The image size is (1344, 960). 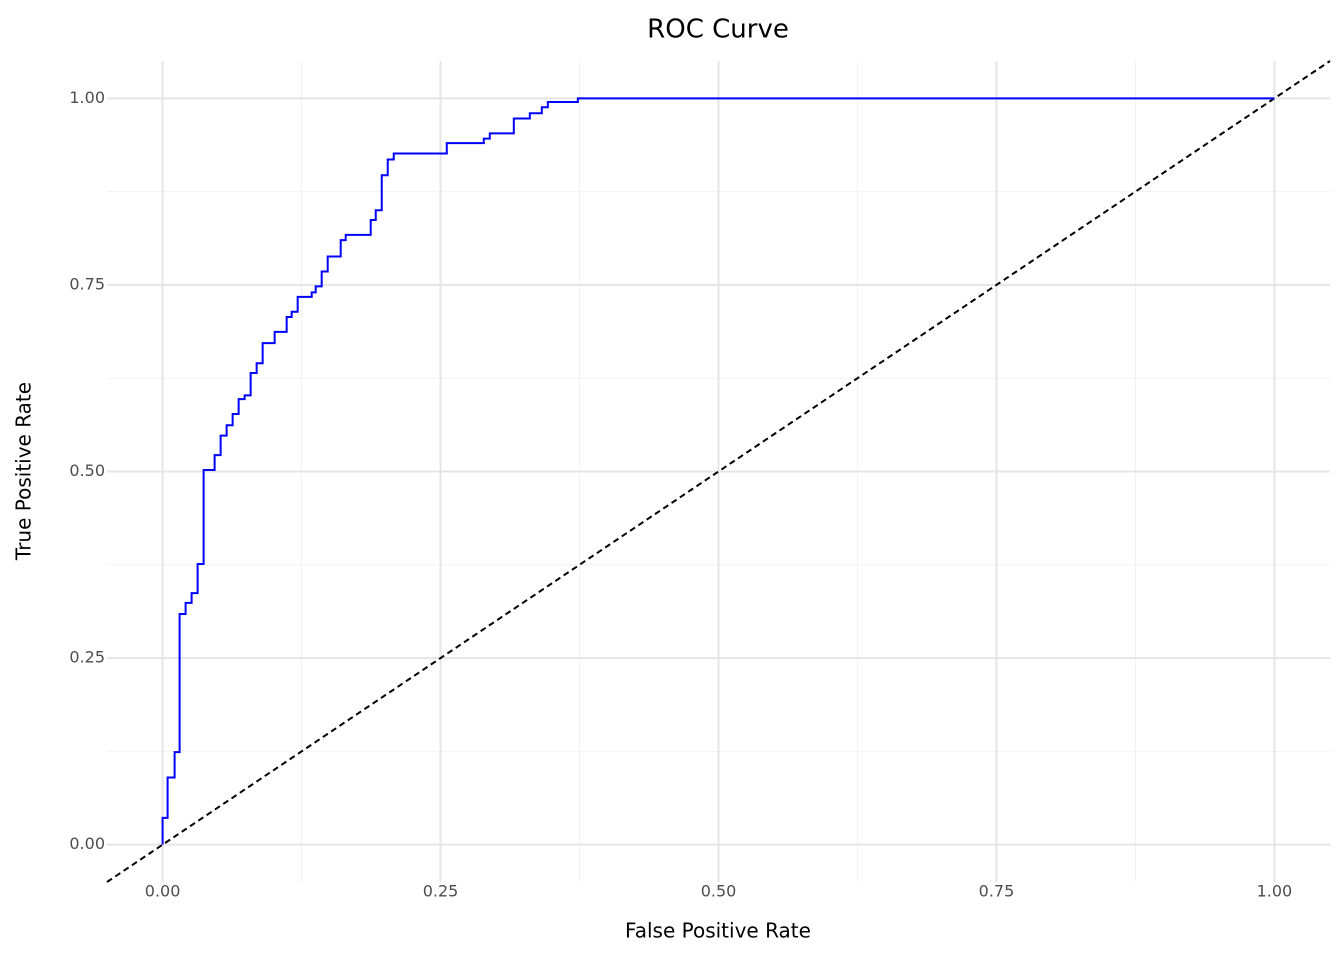 I want to click on x-tick-label: 0.25, so click(x=441, y=891).